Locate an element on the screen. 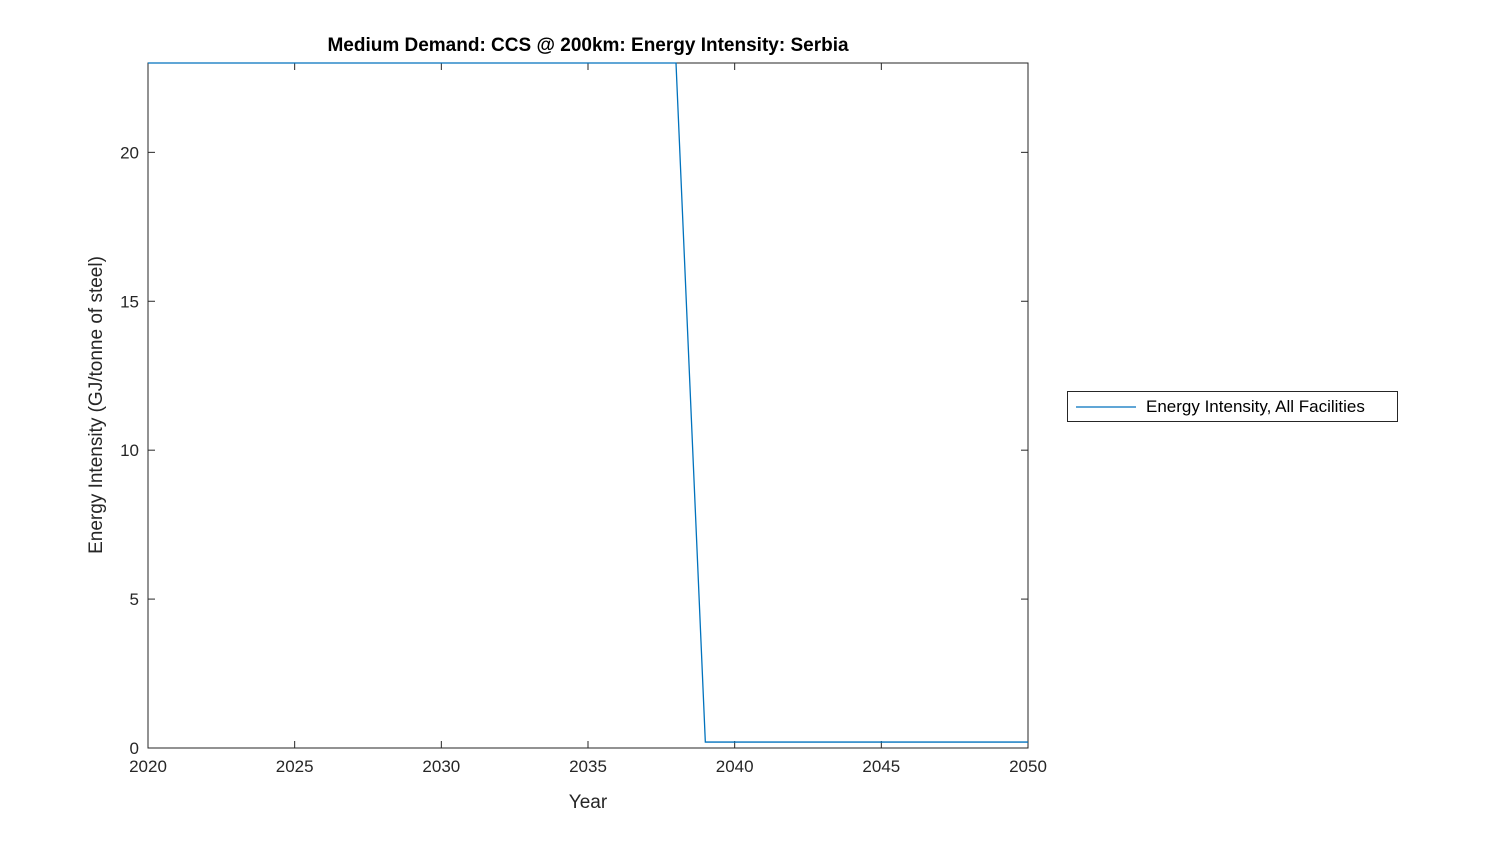  legend: Energy Intensity, All Facilities is located at coordinates (1232, 406).